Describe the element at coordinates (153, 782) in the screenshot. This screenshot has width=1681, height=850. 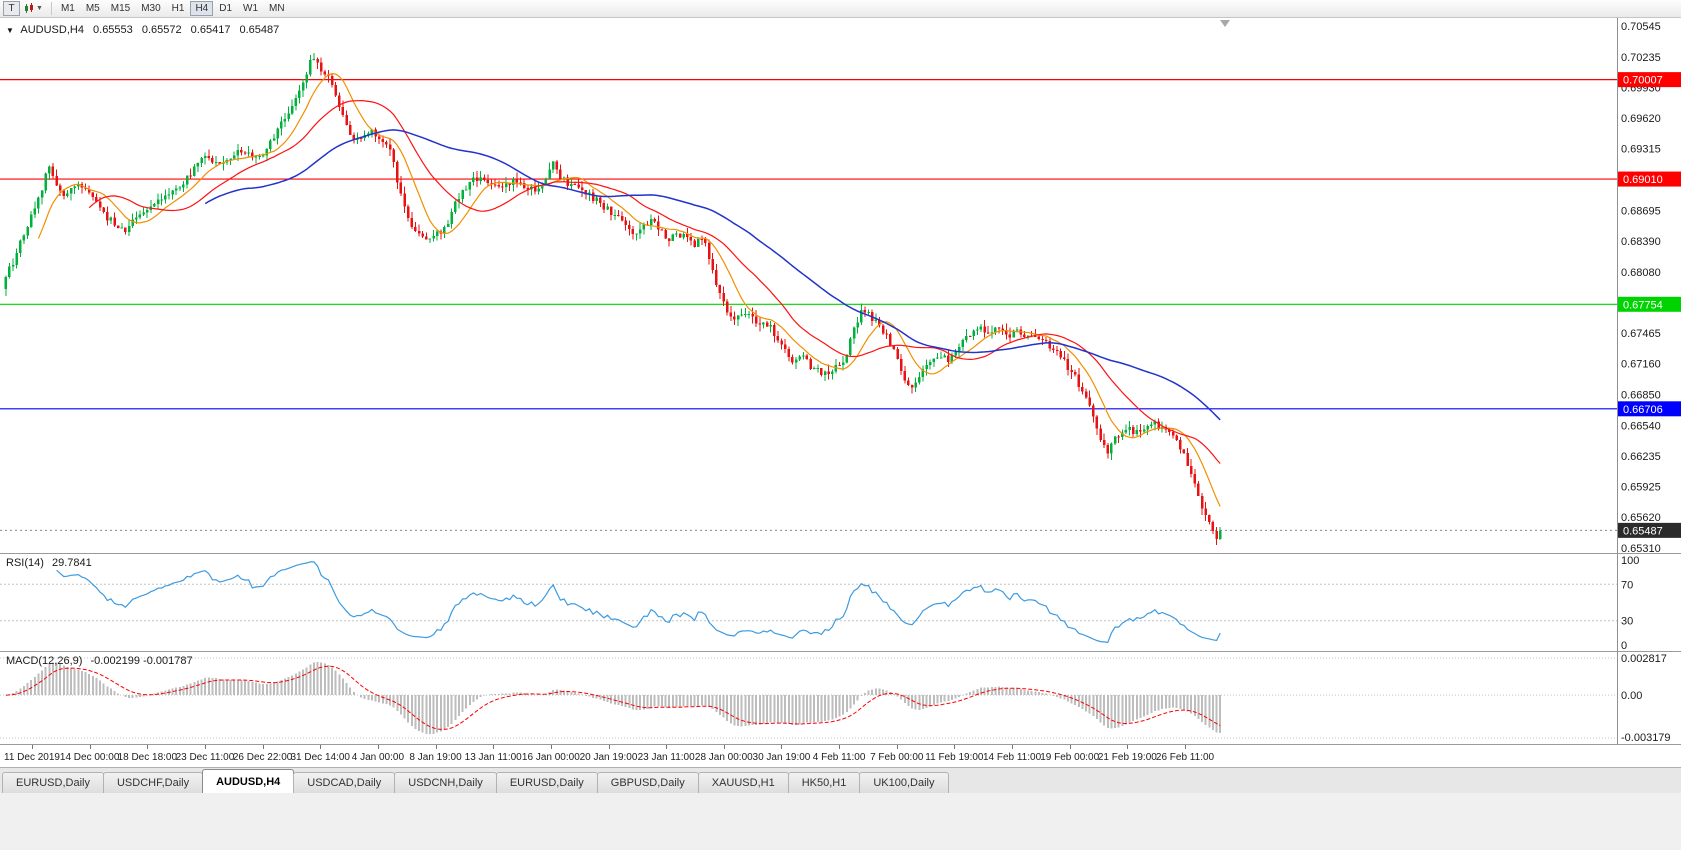
I see `tab-usdchf-daily: USDCHF,Daily` at that location.